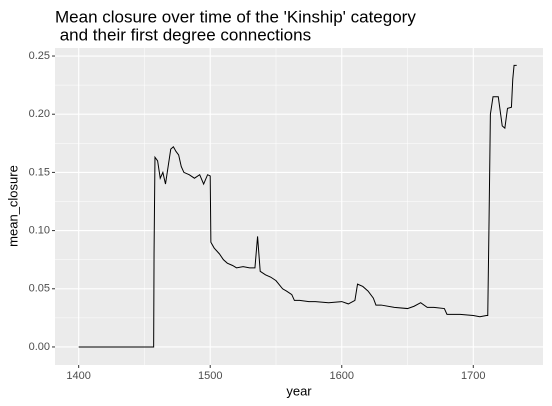 This screenshot has height=406, width=552. Describe the element at coordinates (78, 376) in the screenshot. I see `x-tick-label: 1400` at that location.